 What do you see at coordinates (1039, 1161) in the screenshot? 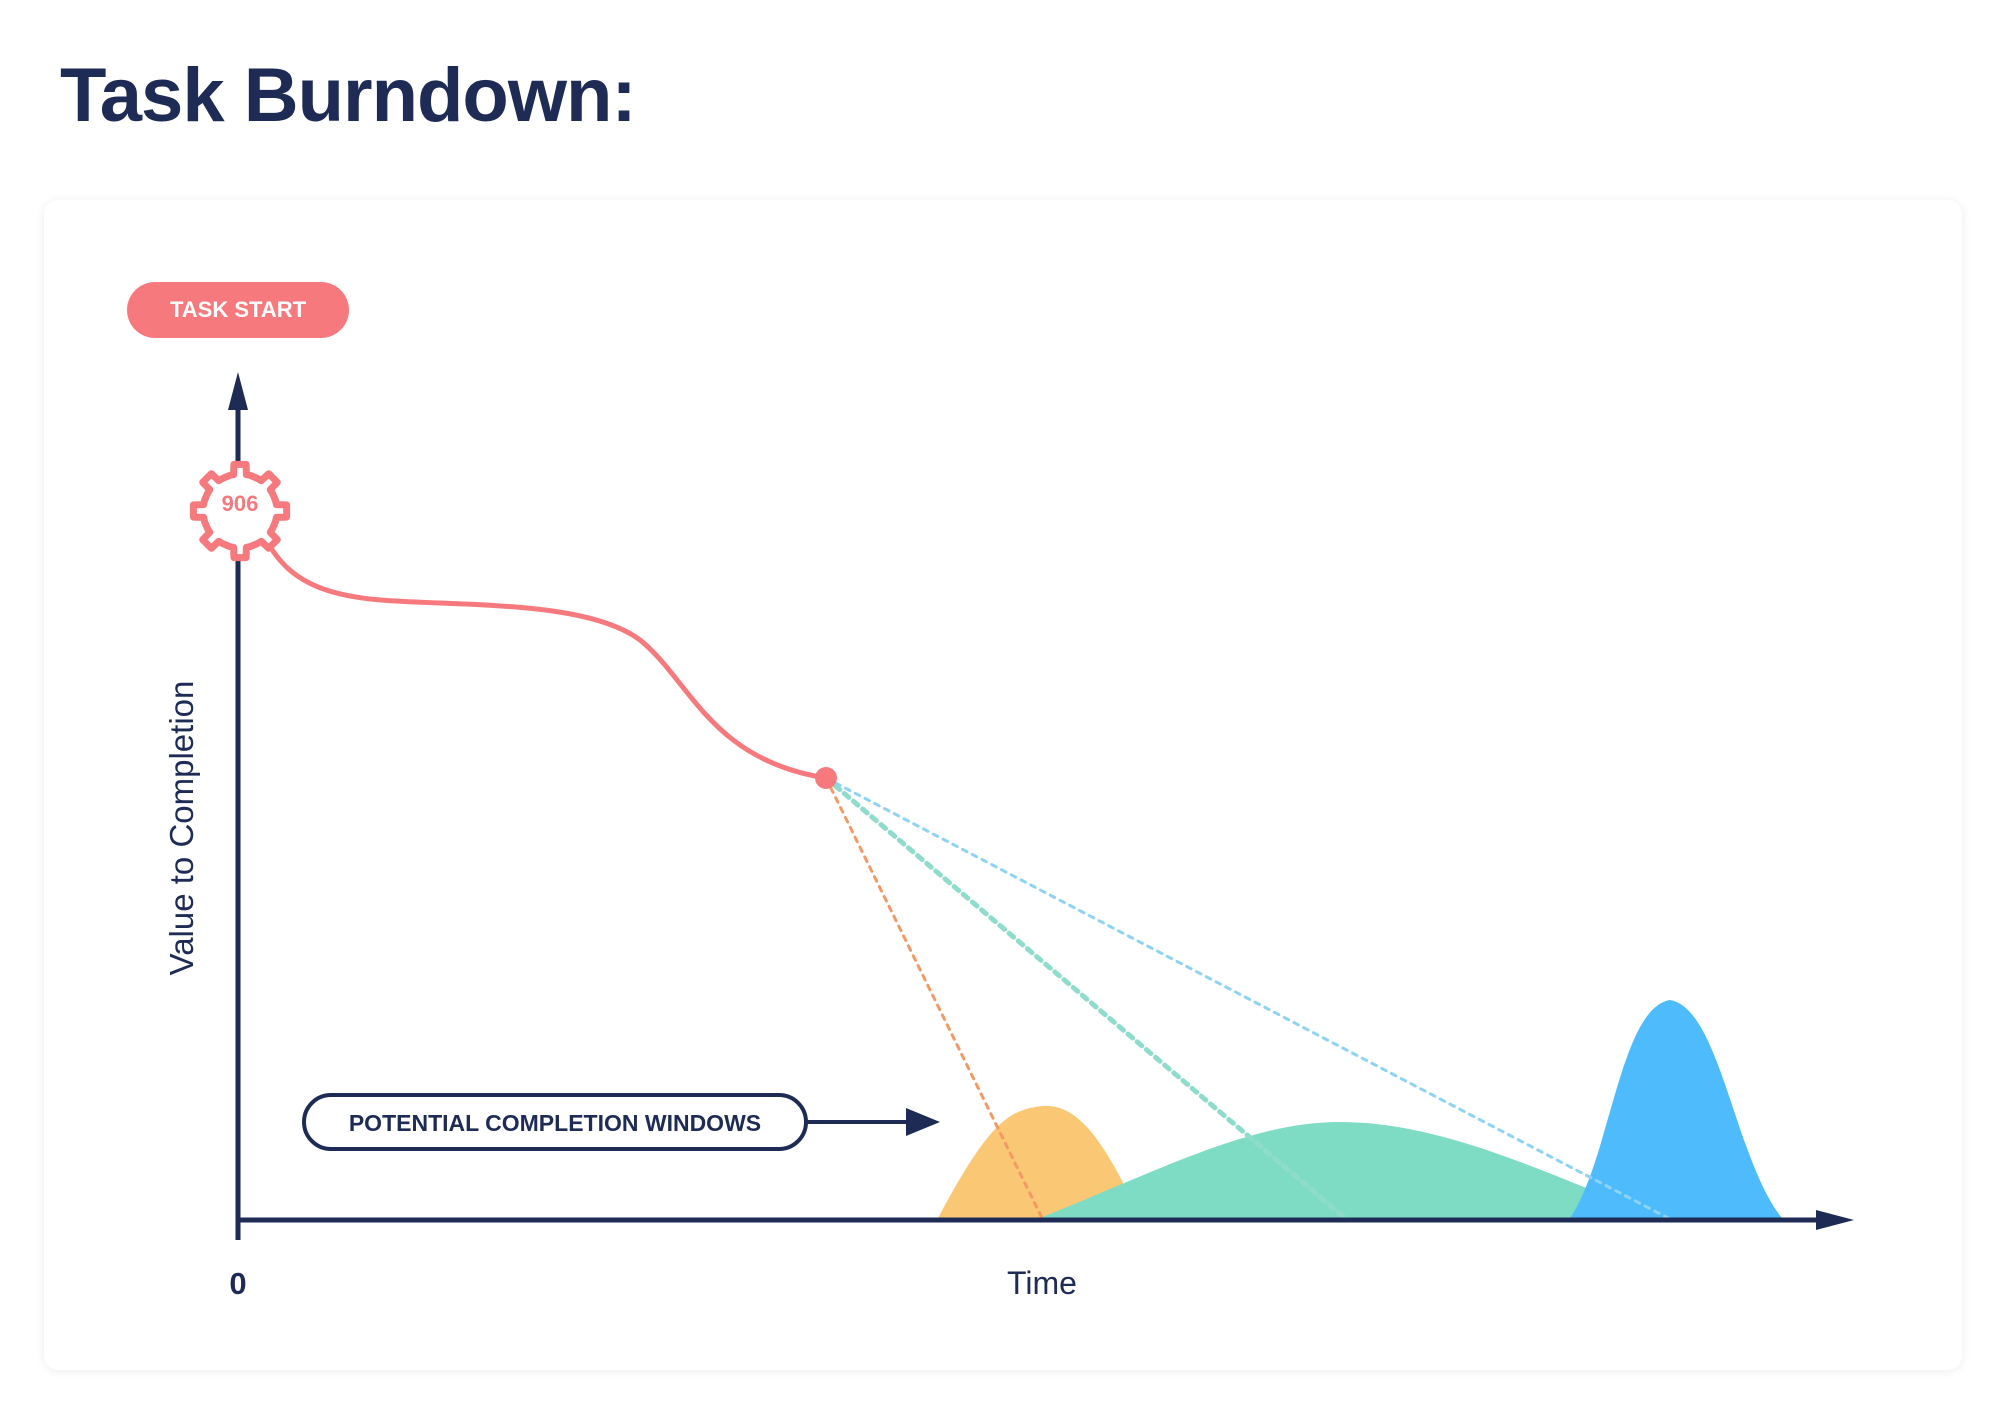
I see `completion-window-early` at bounding box center [1039, 1161].